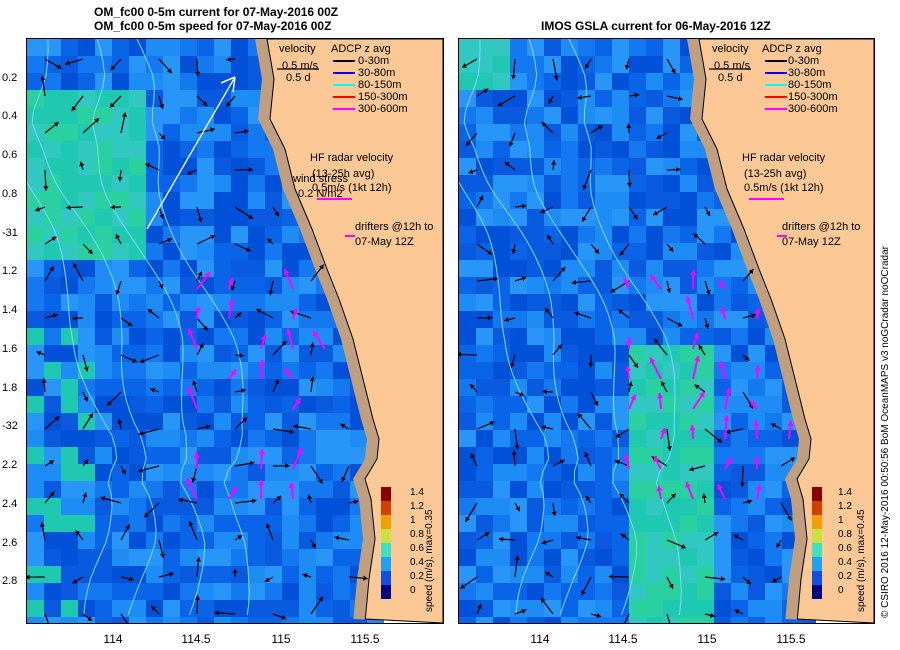  Describe the element at coordinates (361, 49) in the screenshot. I see `left-adcp-title: ADCP z avg` at that location.